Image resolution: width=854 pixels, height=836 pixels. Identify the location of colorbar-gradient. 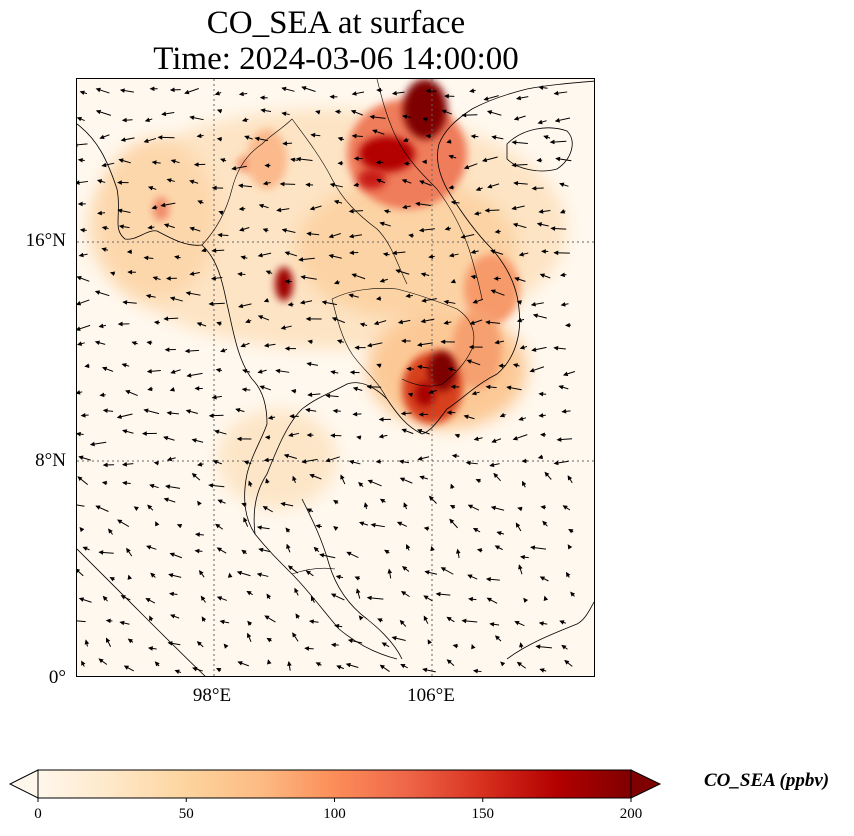
(334, 784).